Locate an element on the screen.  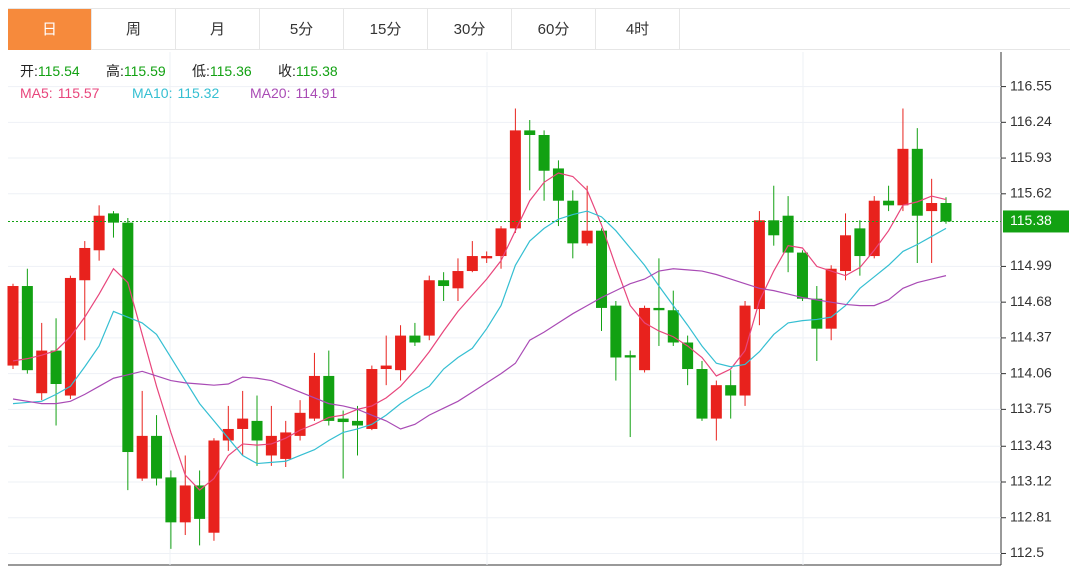
ma-legend: MA20: 114.91 is located at coordinates (293, 93).